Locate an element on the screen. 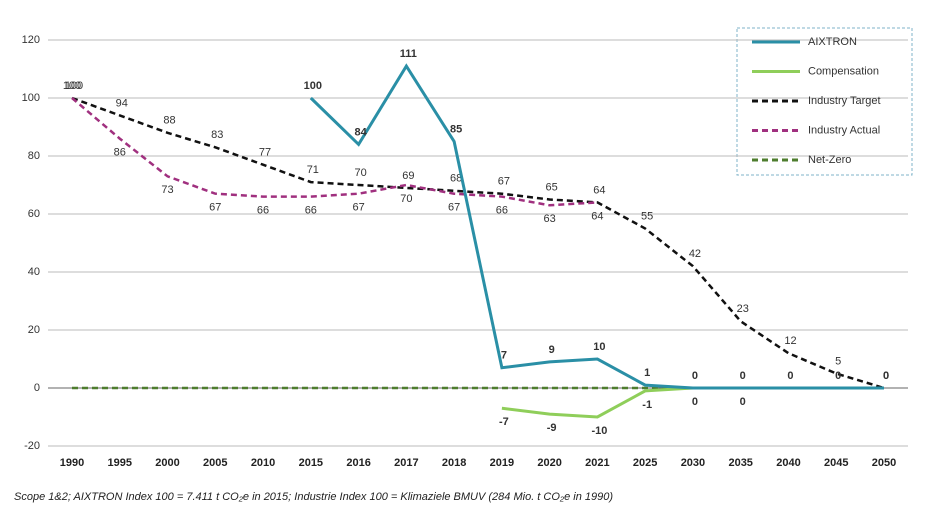  data-label: 94 is located at coordinates (122, 103).